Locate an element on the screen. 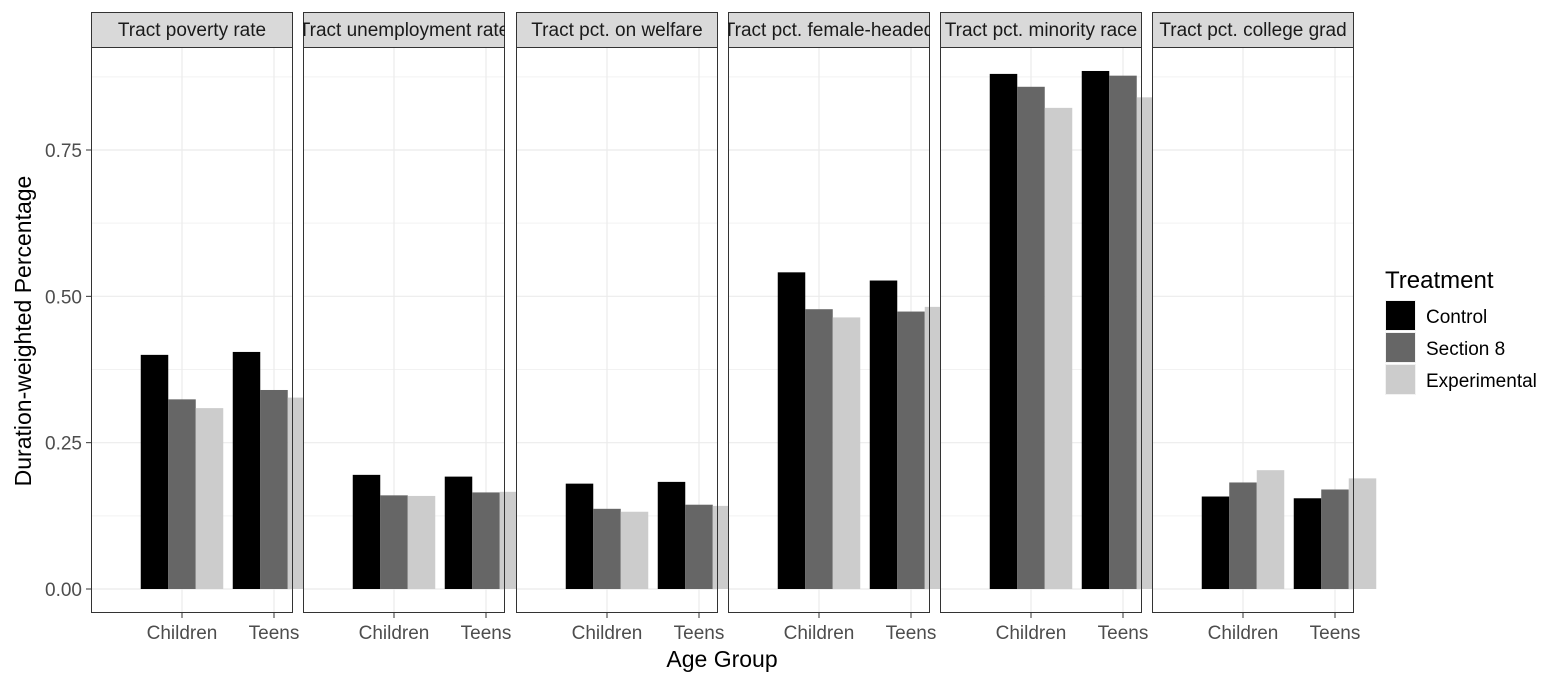  y-axis: 0.00 0.25 0.50 0.75 is located at coordinates (68, 371).